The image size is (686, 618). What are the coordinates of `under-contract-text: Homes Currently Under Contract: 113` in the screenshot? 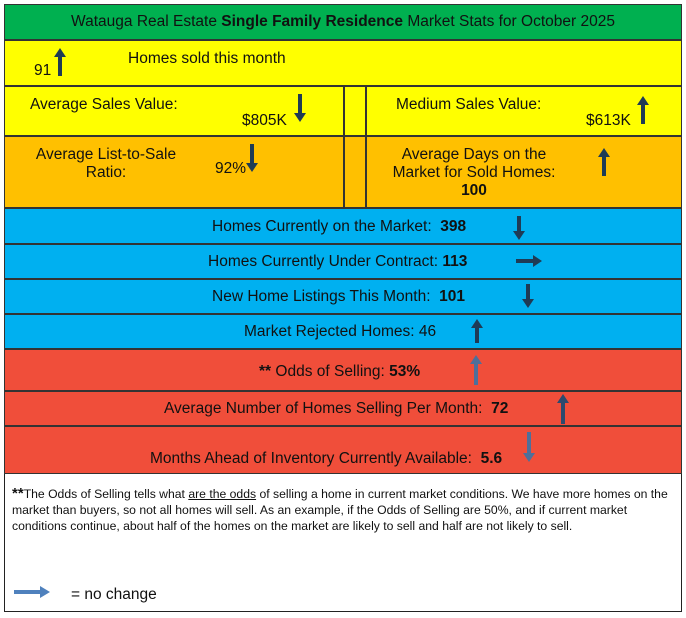 It's located at (338, 261).